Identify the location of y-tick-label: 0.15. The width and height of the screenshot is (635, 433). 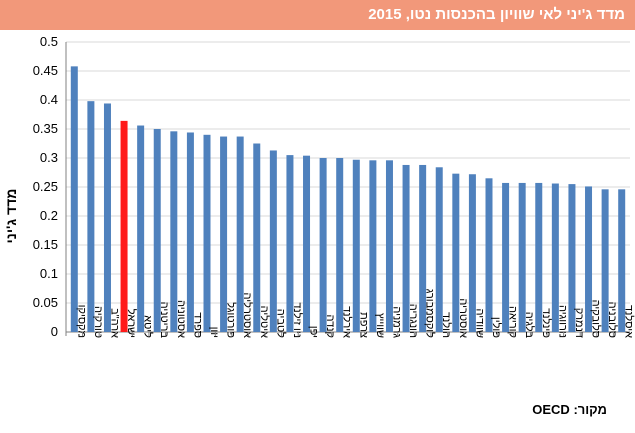
(45, 244).